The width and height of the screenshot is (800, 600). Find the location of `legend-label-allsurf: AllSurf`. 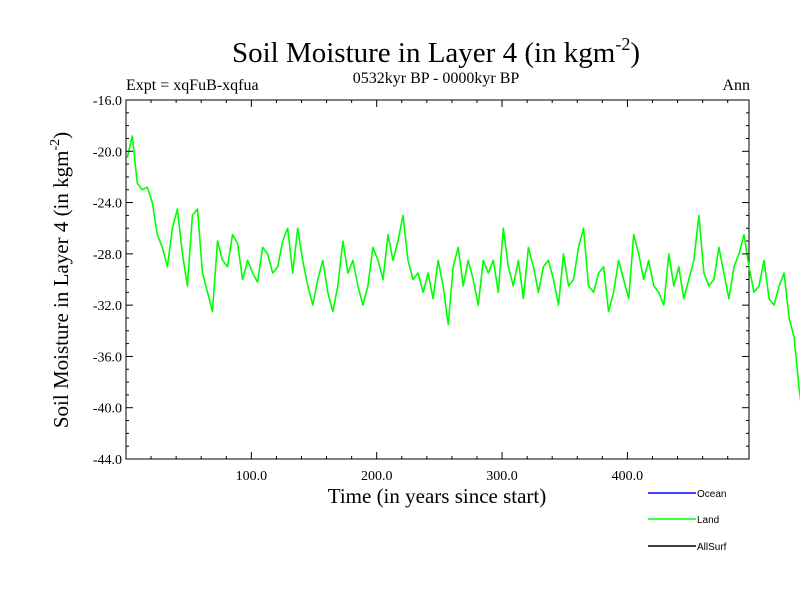

legend-label-allsurf: AllSurf is located at coordinates (712, 547).